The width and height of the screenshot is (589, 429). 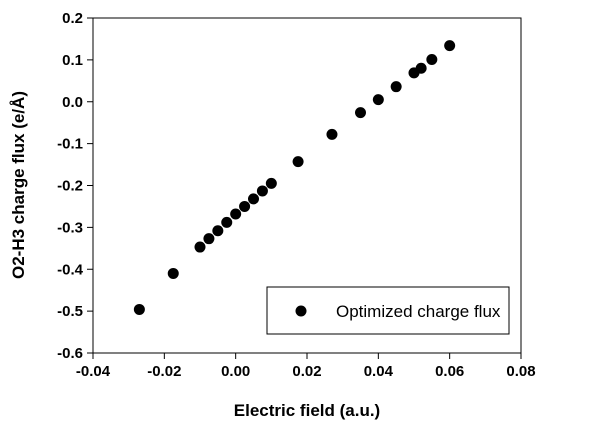 What do you see at coordinates (18, 185) in the screenshot?
I see `y-axis-title: O2-H3 charge flux (e/Å)` at bounding box center [18, 185].